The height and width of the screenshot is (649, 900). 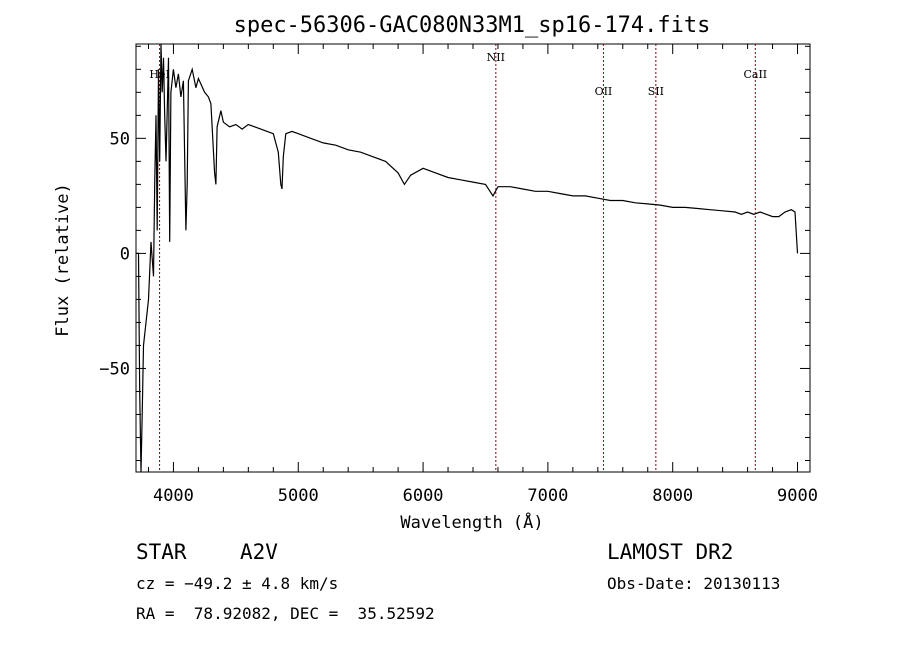 What do you see at coordinates (694, 583) in the screenshot?
I see `observation-date: Obs-Date: 20130113` at bounding box center [694, 583].